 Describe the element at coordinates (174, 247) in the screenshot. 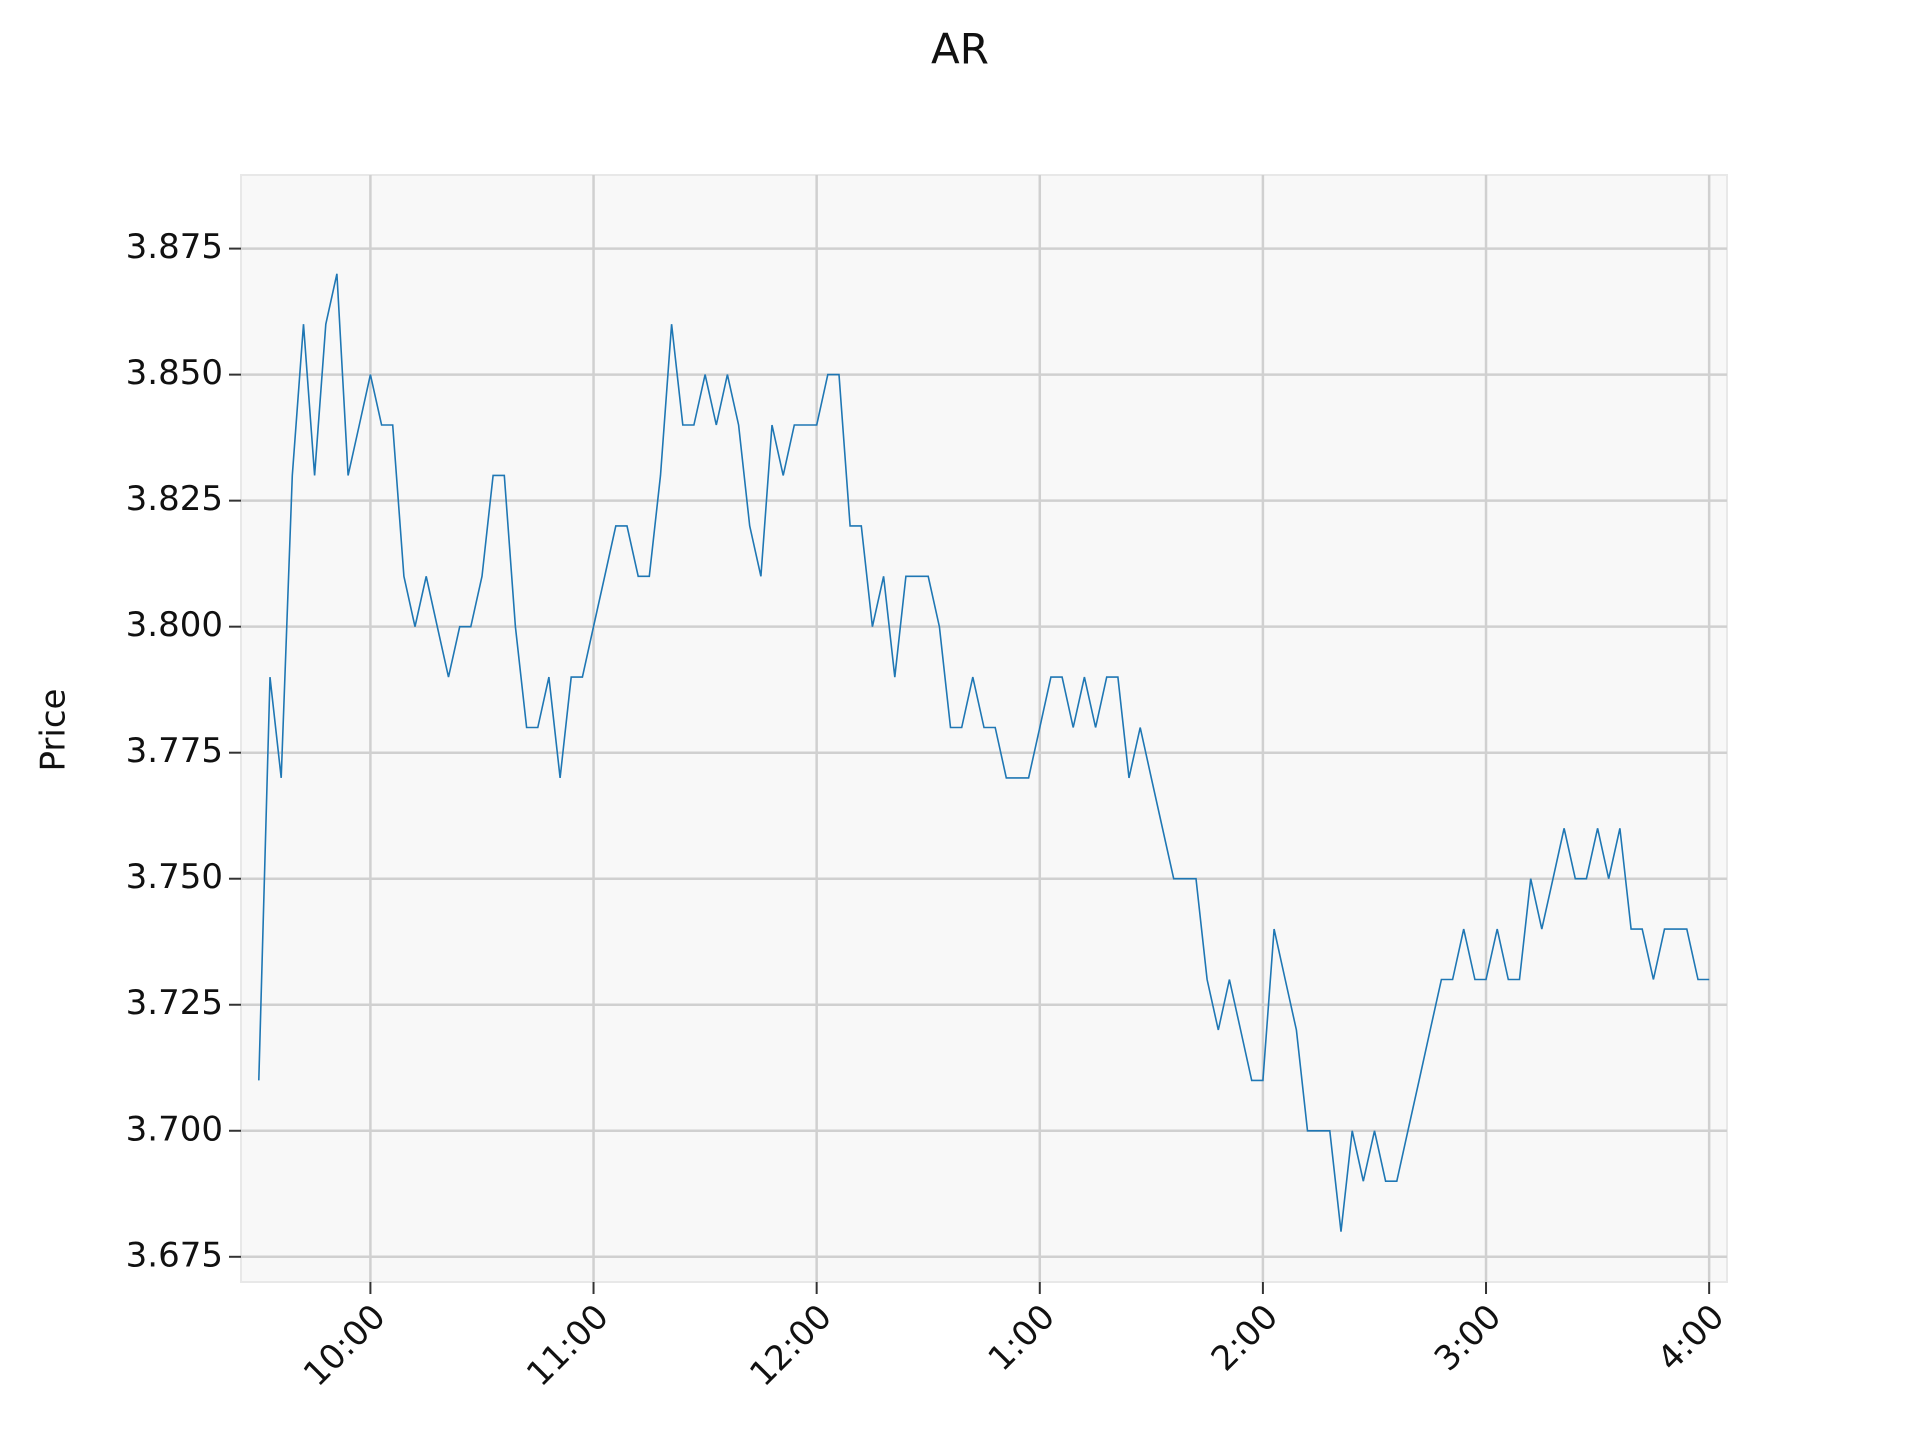

I see `y-tick-label: 3.875` at that location.